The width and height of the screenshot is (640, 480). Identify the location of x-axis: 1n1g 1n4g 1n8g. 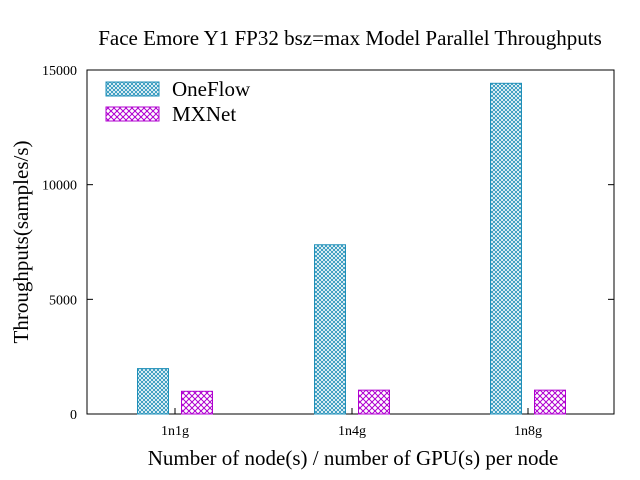
(351, 423).